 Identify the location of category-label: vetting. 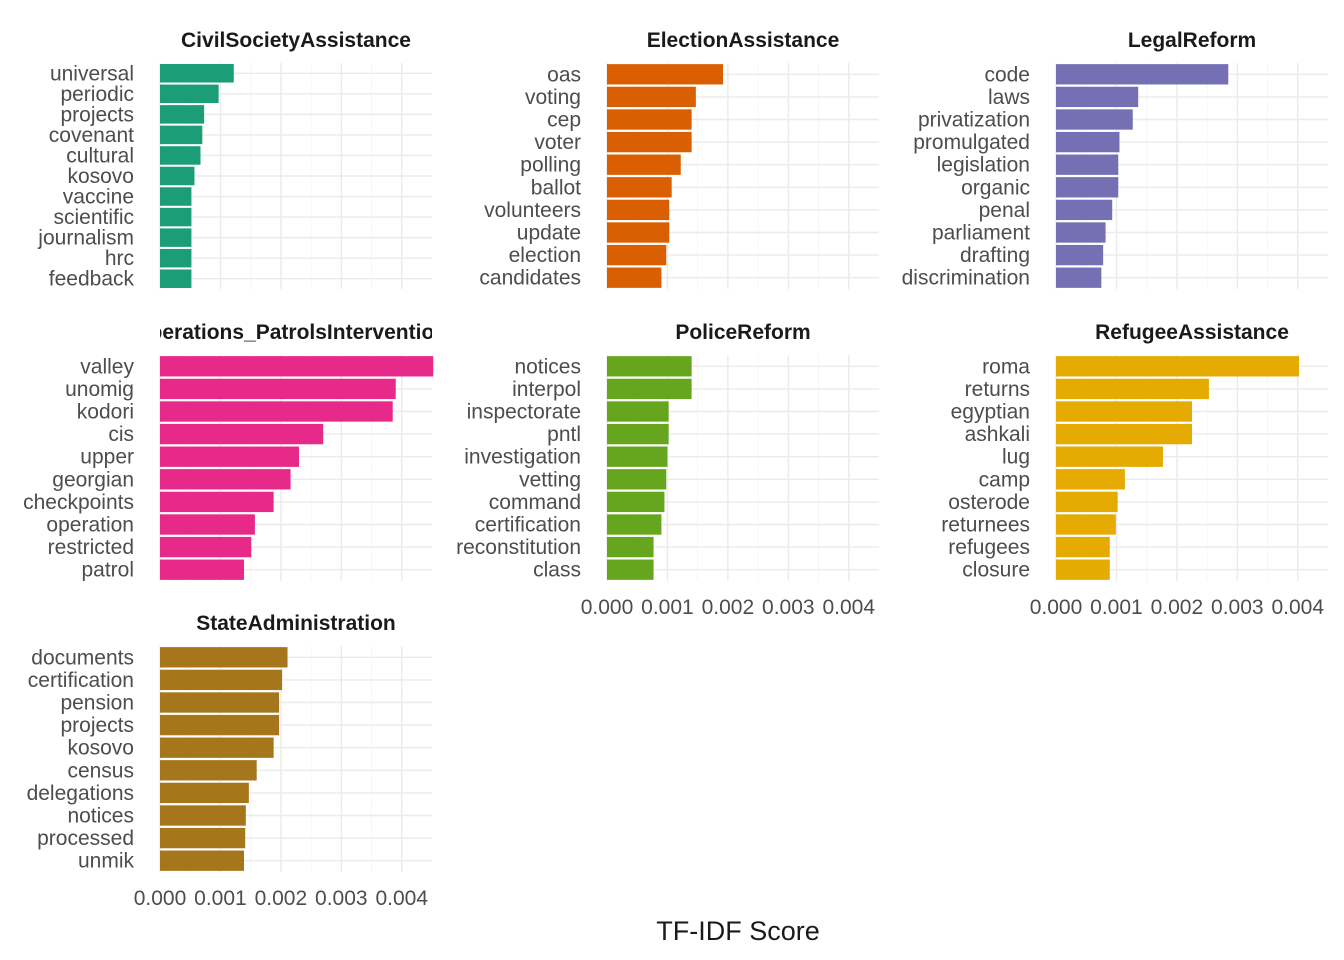
(550, 479).